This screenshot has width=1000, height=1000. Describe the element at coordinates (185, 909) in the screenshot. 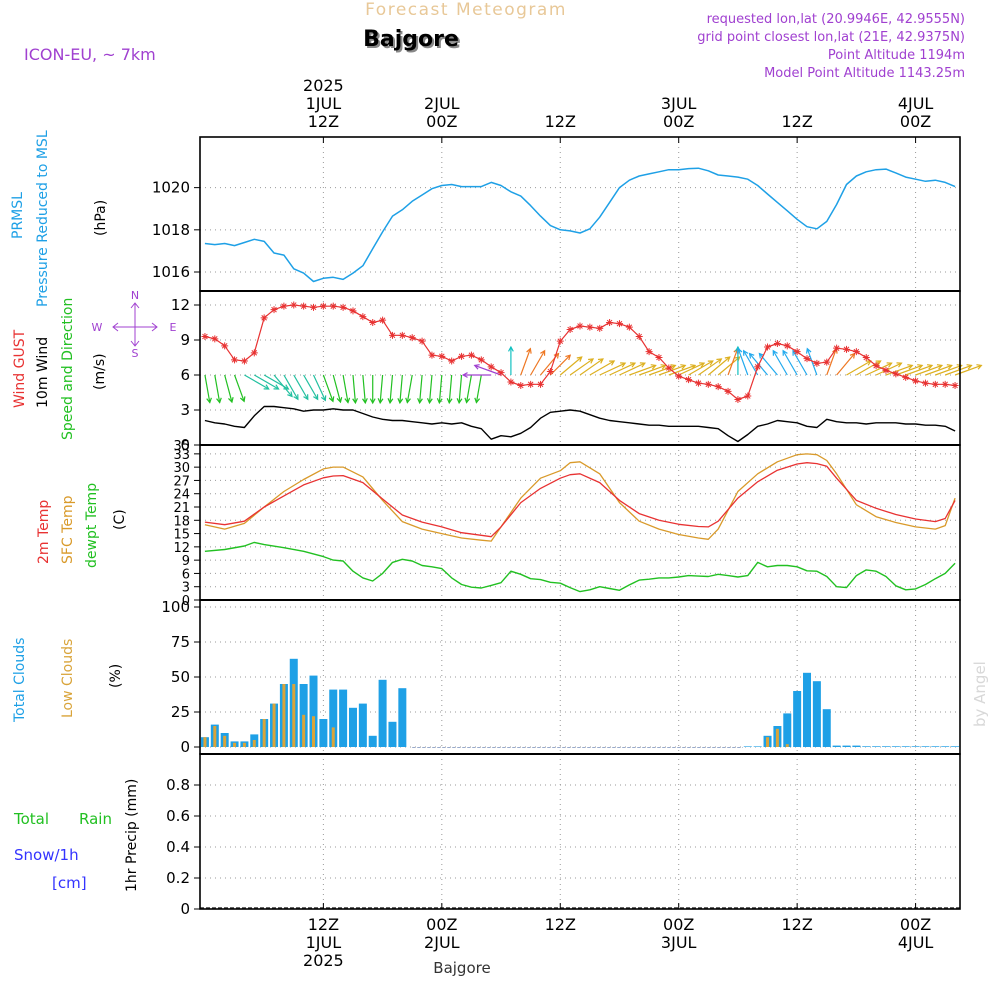

I see `y-tick-label: 0` at that location.